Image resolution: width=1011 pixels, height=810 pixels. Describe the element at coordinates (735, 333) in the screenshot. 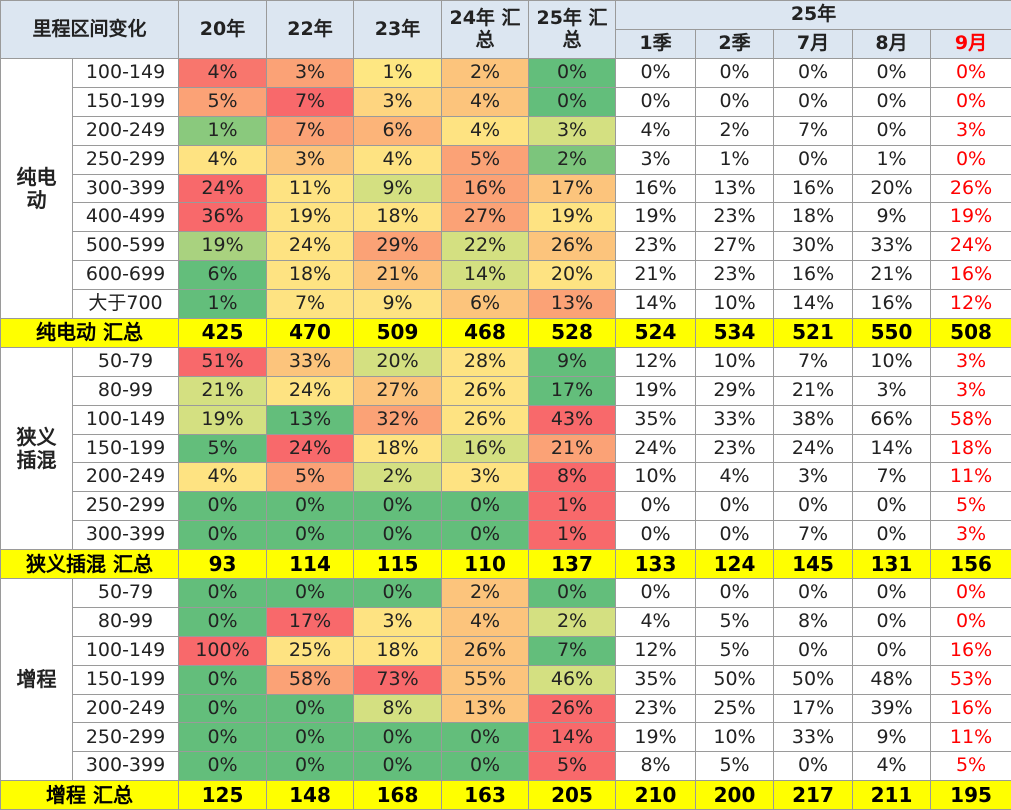

I see `total-value: 534` at that location.